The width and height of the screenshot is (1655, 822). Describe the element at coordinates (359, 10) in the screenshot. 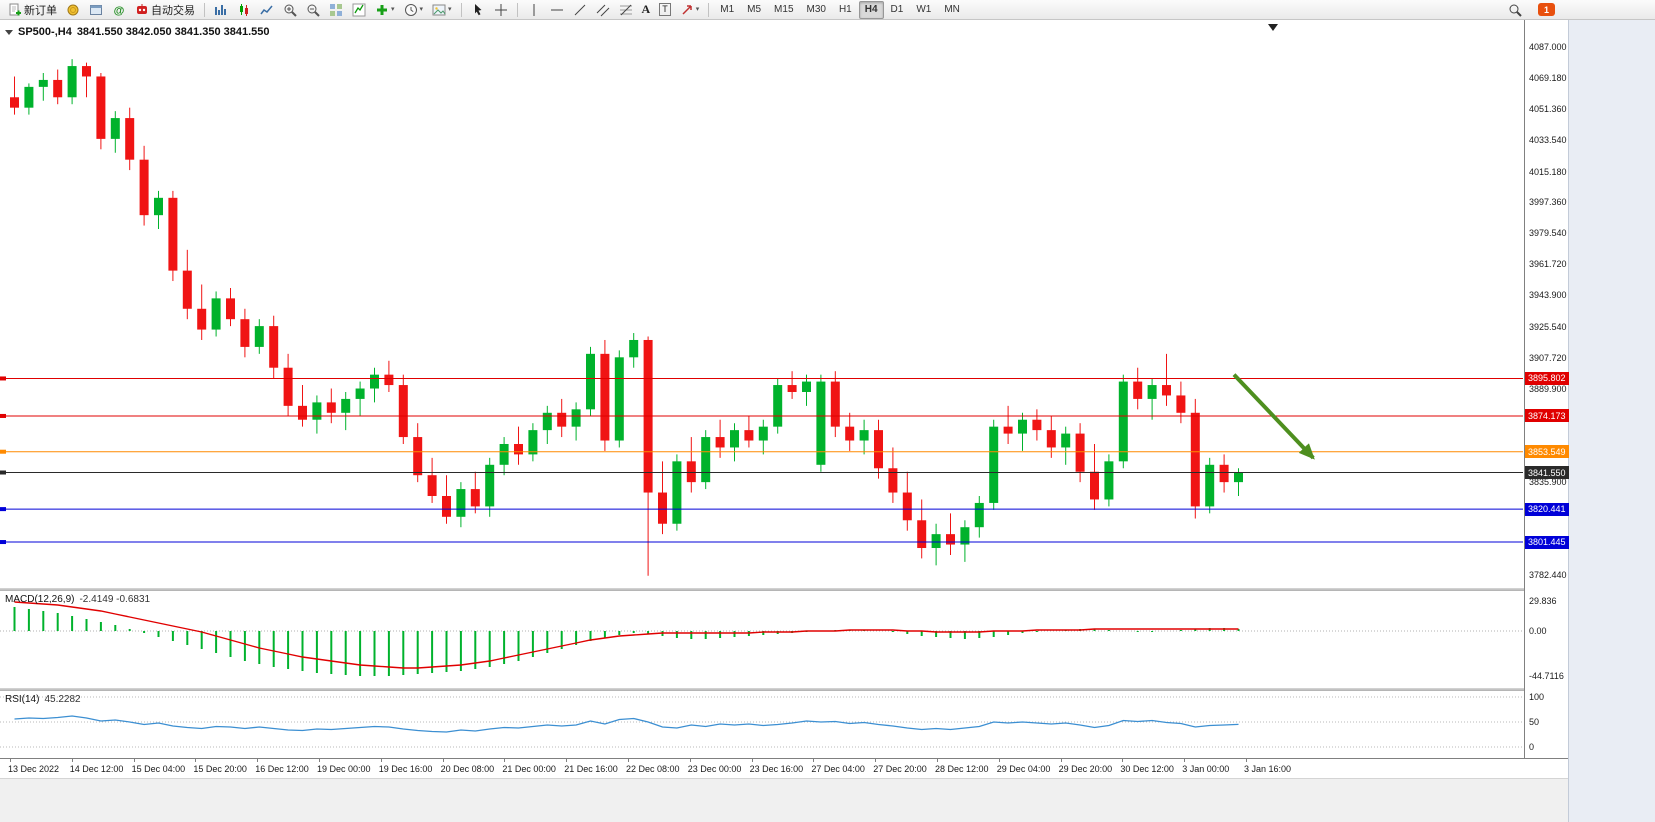

I see `indicator-list-button` at that location.